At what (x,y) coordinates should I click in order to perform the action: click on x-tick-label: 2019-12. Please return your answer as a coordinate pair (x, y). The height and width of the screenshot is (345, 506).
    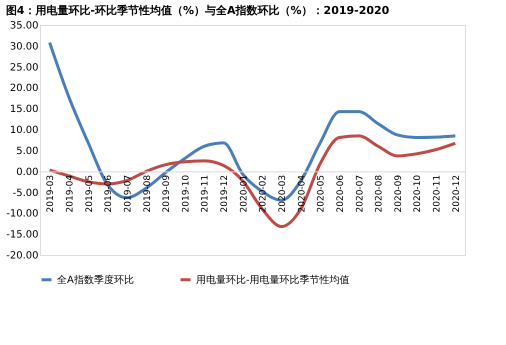
    Looking at the image, I should click on (225, 193).